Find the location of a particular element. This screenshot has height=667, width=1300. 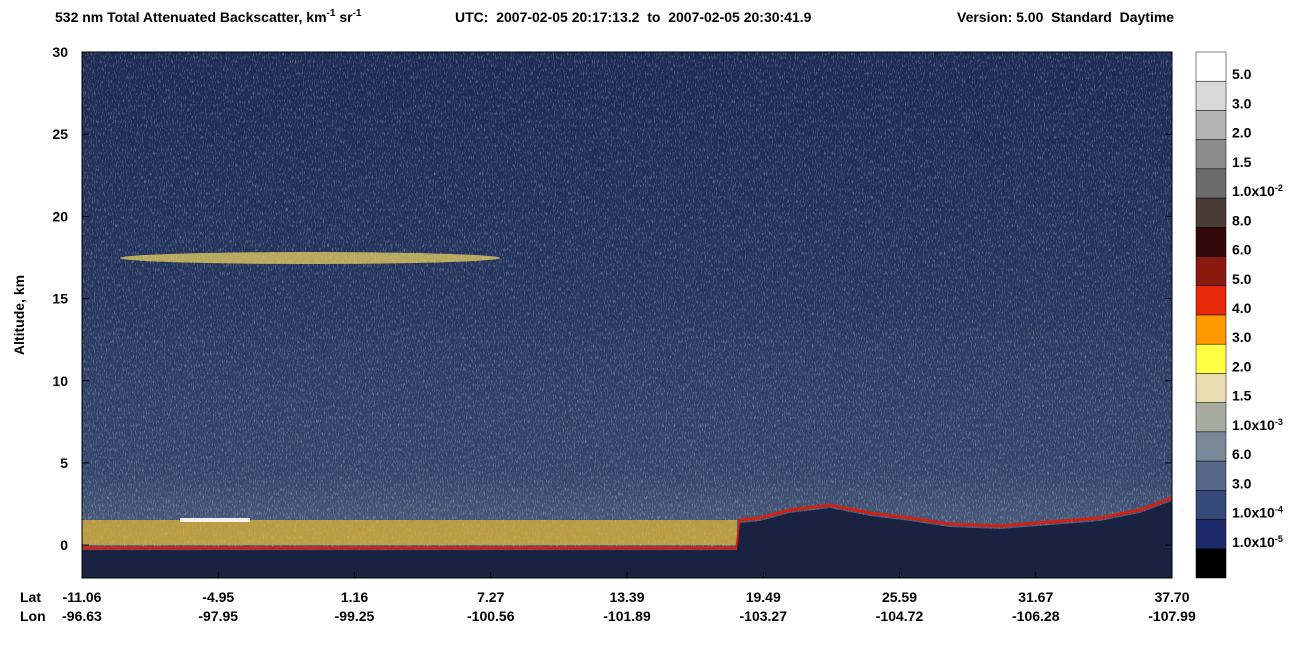

y-tick-label: 30 is located at coordinates (60, 52).